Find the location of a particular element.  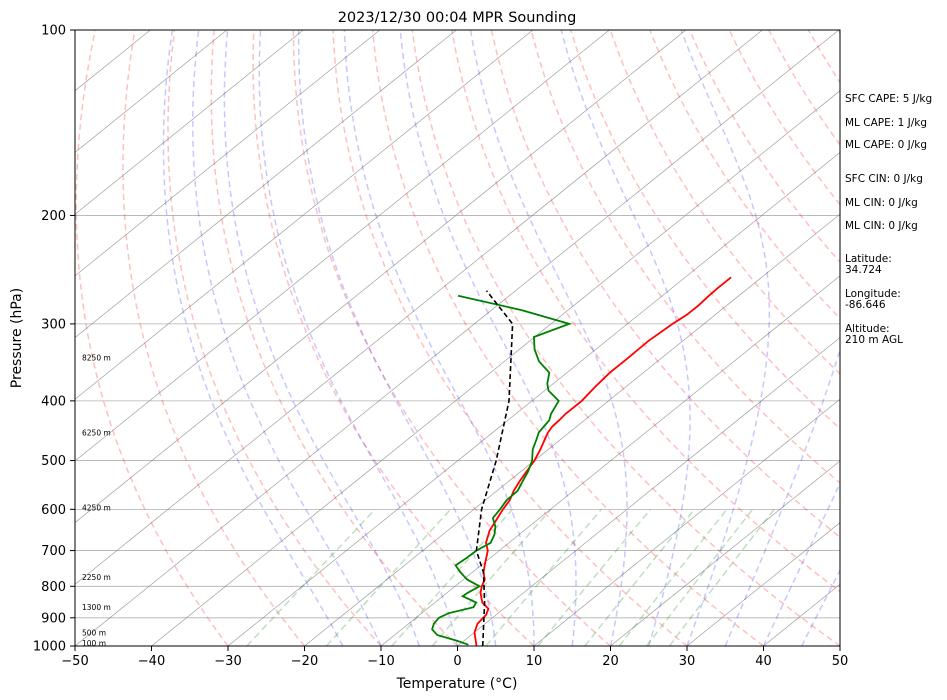

x-tick-label: −20 is located at coordinates (304, 661).